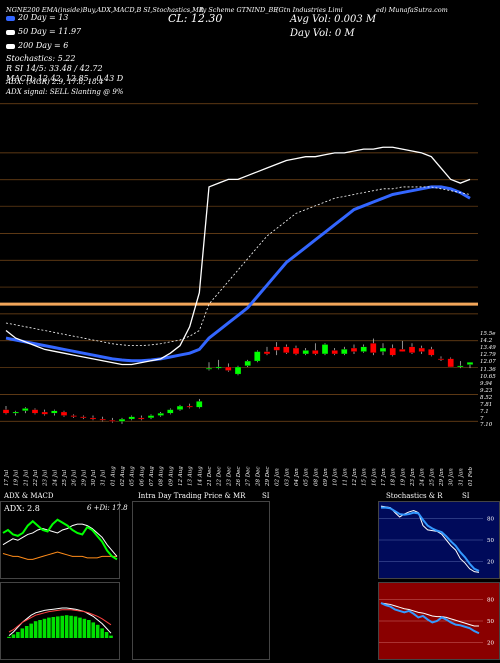  I want to click on price-tick-label: 14.2, so click(486, 341).